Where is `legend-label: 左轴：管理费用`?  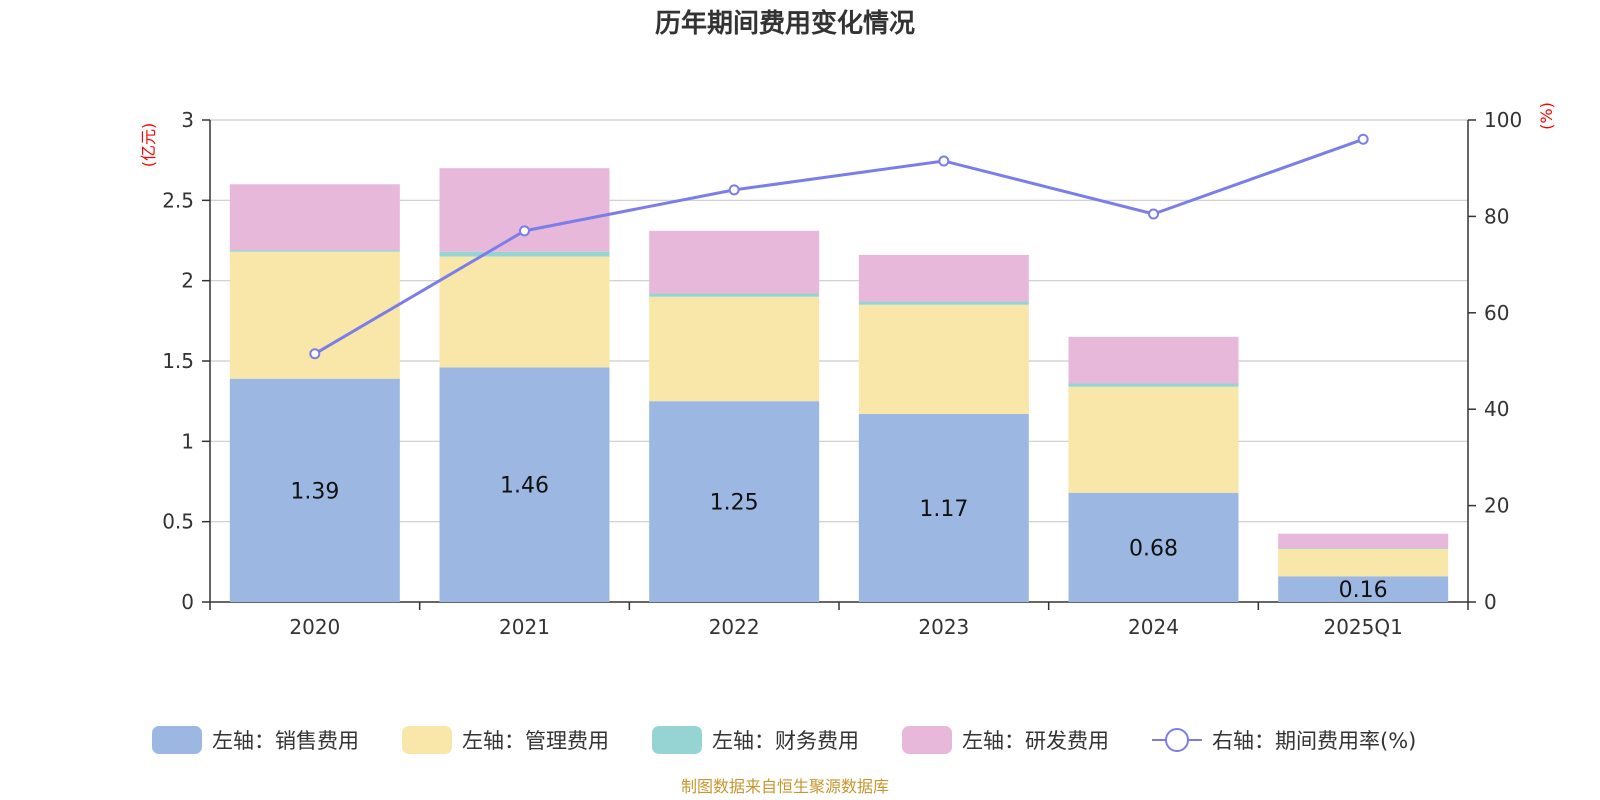 legend-label: 左轴：管理费用 is located at coordinates (535, 741).